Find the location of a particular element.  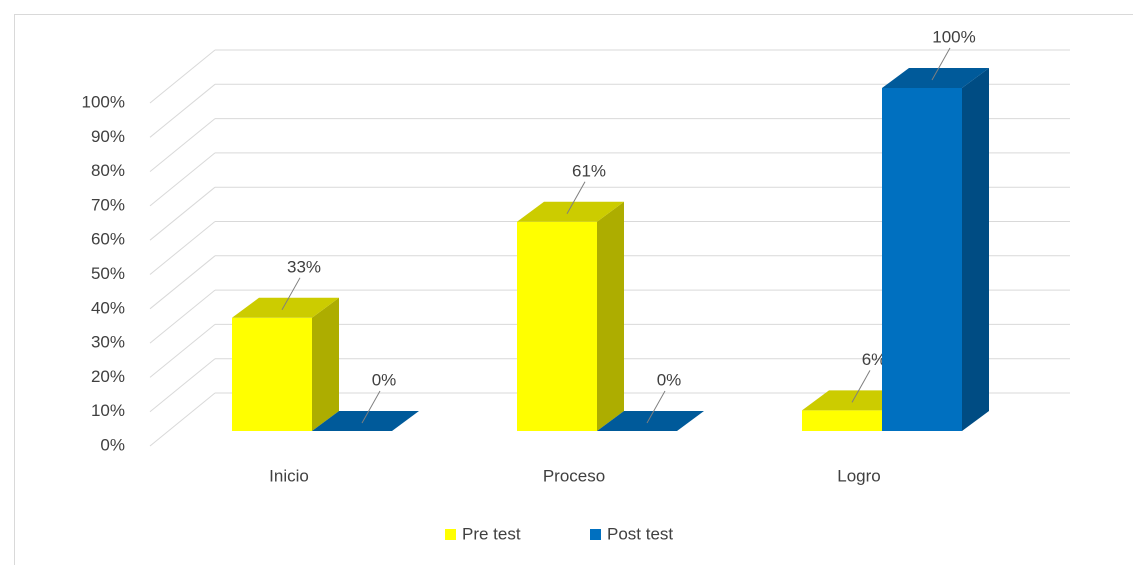

legend-label: Pre test is located at coordinates (491, 533).